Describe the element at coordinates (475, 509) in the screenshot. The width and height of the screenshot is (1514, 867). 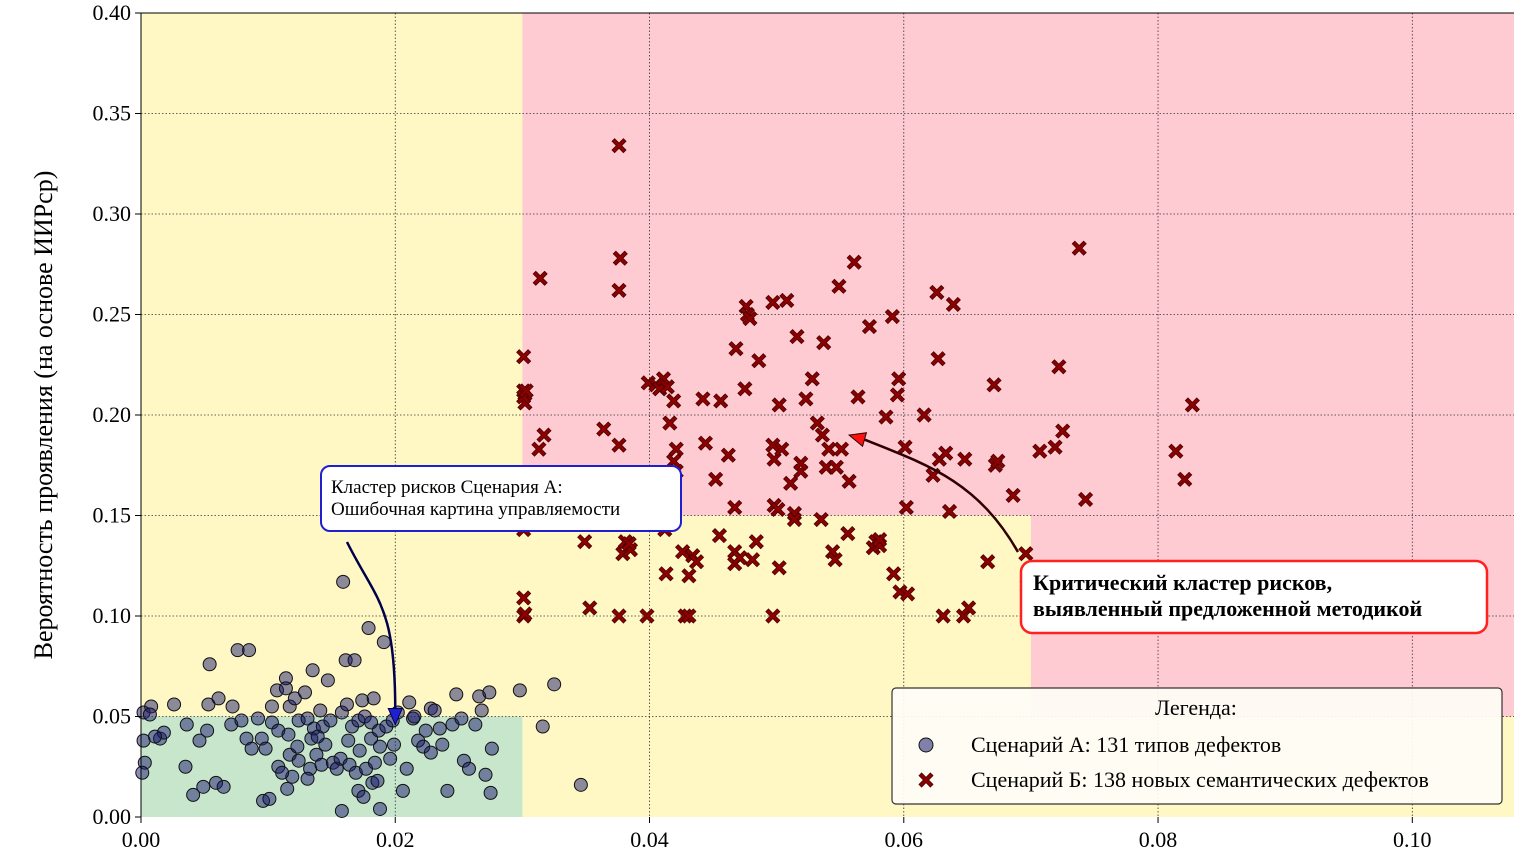
I see `annotation-a-line-2: Ошибочная картина управляемости` at that location.